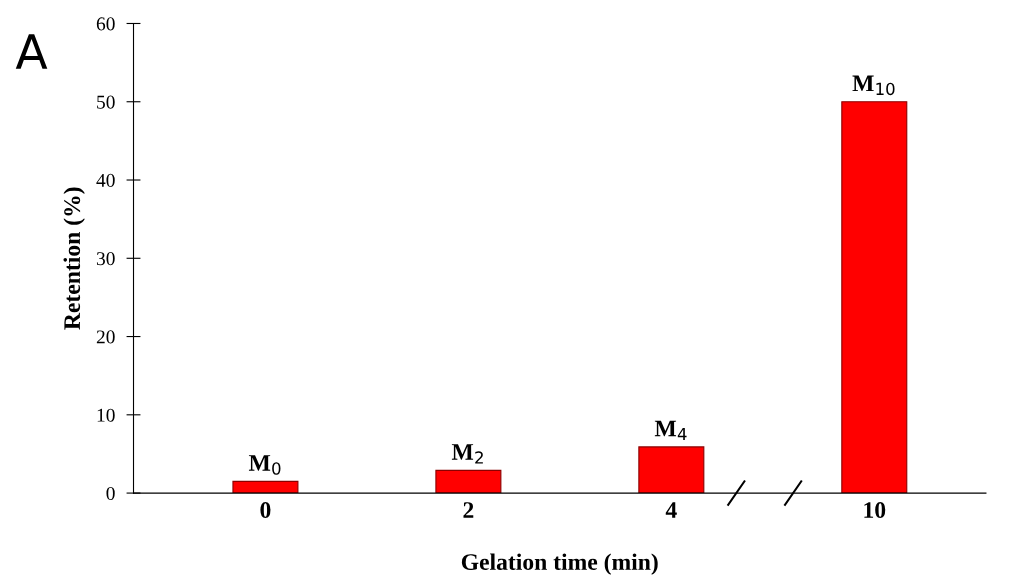 This screenshot has width=1027, height=587. What do you see at coordinates (105, 24) in the screenshot?
I see `y-tick-label: 60` at bounding box center [105, 24].